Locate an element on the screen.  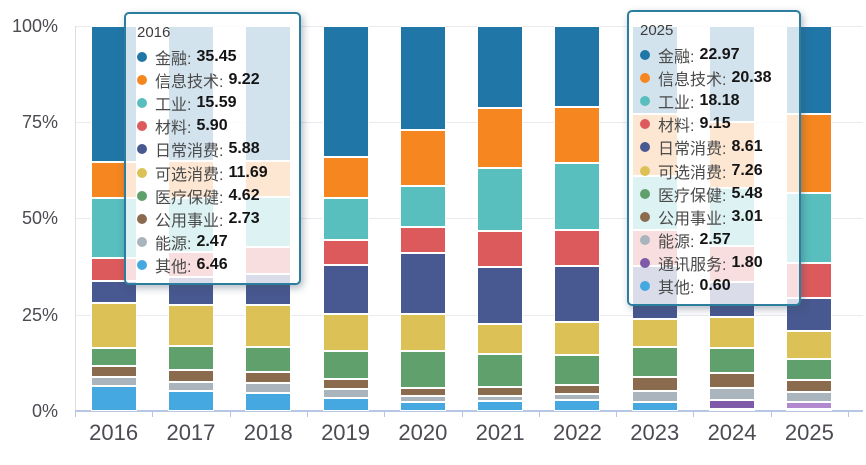
segment-工业-2019 is located at coordinates (345, 218).